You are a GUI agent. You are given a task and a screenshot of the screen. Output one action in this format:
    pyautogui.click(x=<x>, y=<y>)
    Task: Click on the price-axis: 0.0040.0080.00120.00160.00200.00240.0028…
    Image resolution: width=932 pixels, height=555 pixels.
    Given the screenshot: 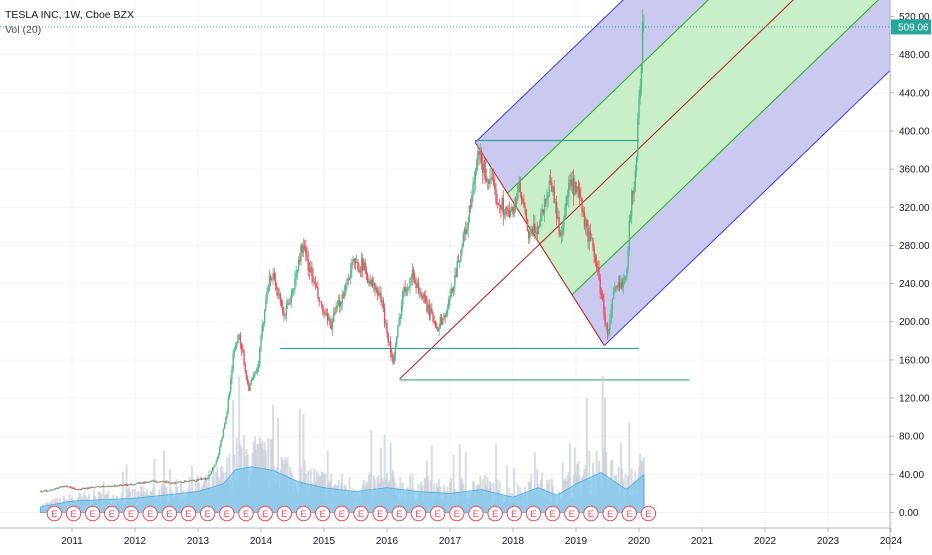 What is the action you would take?
    pyautogui.click(x=910, y=265)
    